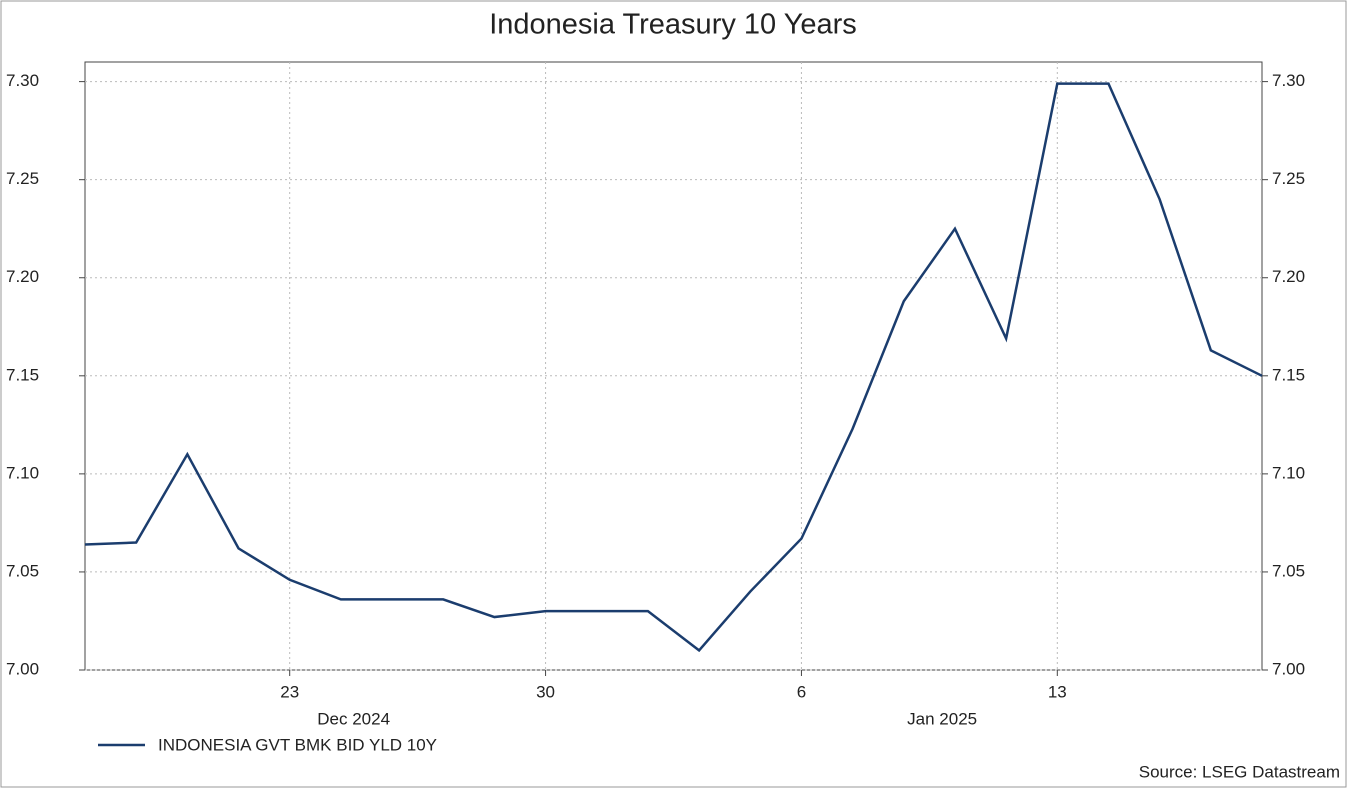 The width and height of the screenshot is (1347, 788). What do you see at coordinates (1288, 178) in the screenshot?
I see `y2-tick-label: 7.25` at bounding box center [1288, 178].